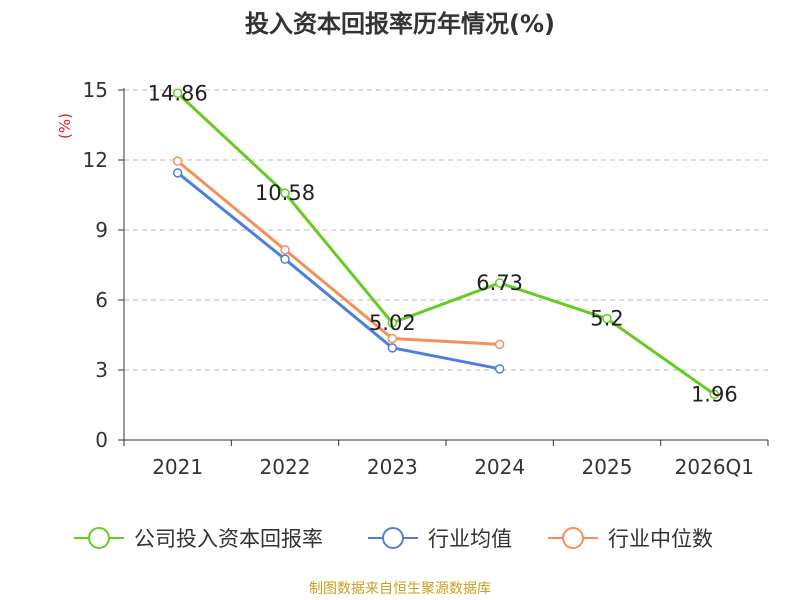 Image resolution: width=800 pixels, height=600 pixels. What do you see at coordinates (228, 539) in the screenshot?
I see `legend-label: 公司投入资本回报率` at bounding box center [228, 539].